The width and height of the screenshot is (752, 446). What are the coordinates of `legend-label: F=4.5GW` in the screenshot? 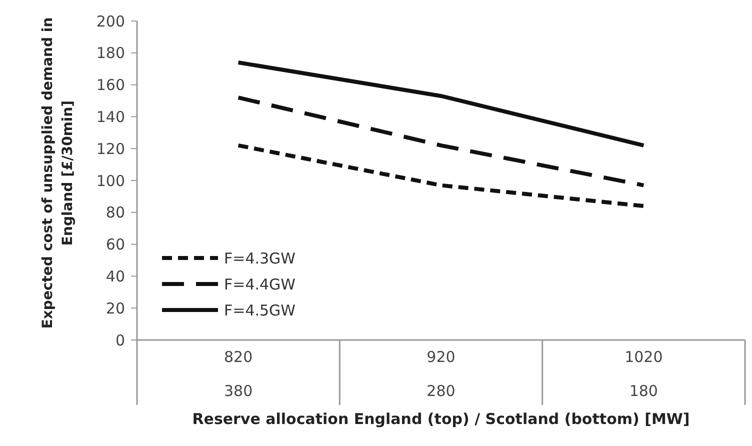 It's located at (260, 310).